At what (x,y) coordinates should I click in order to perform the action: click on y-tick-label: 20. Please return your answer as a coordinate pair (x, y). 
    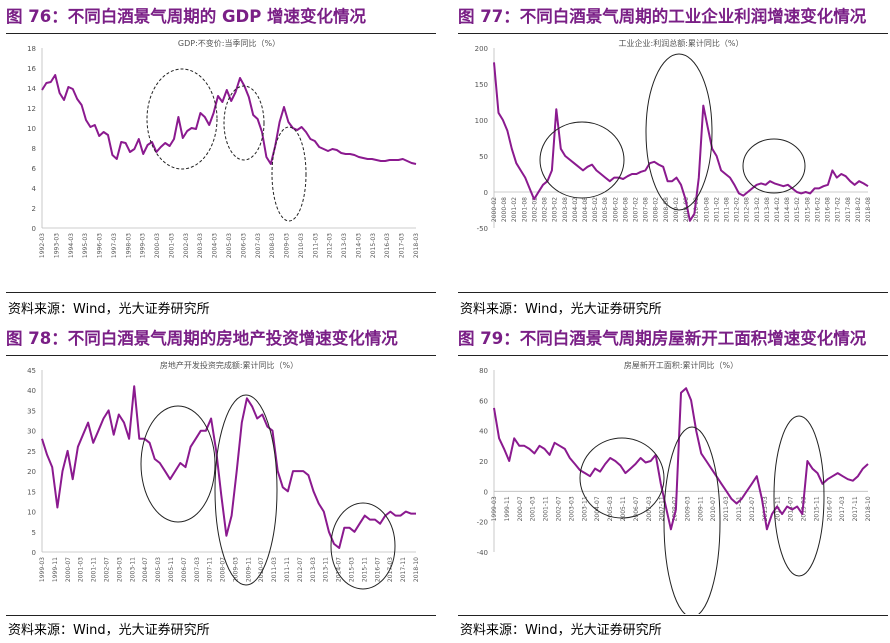
    Looking at the image, I should click on (31, 472).